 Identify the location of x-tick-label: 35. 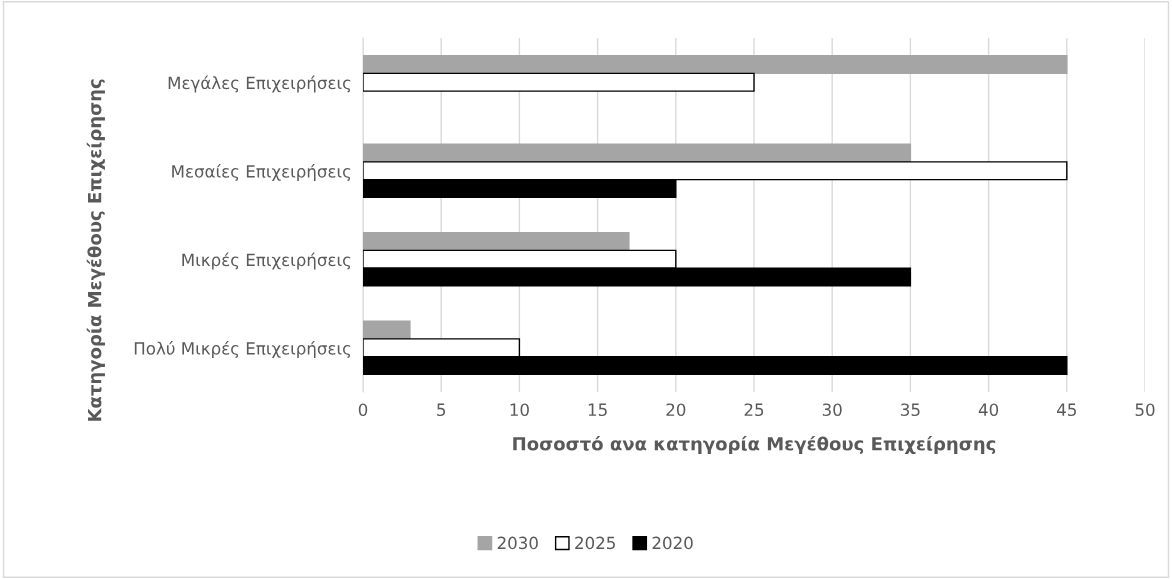
(910, 410).